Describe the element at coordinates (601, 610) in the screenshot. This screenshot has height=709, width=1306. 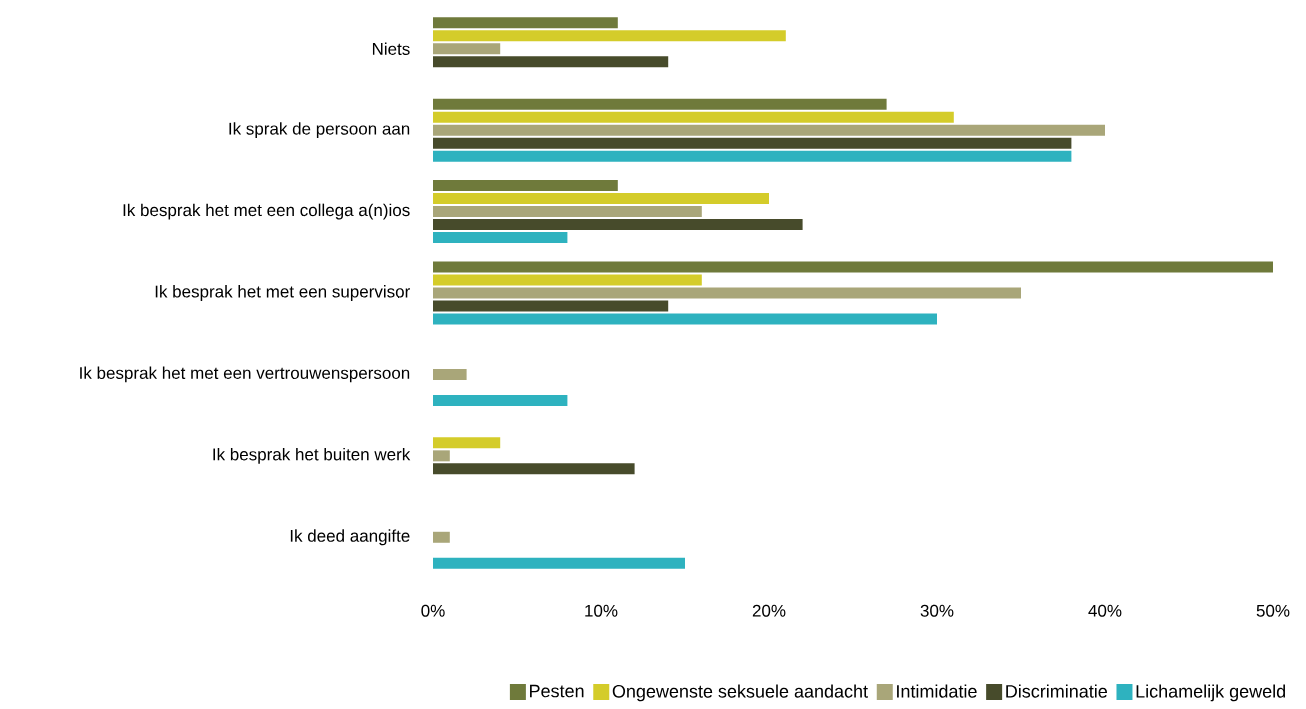
I see `x-tick-label: 10%` at that location.